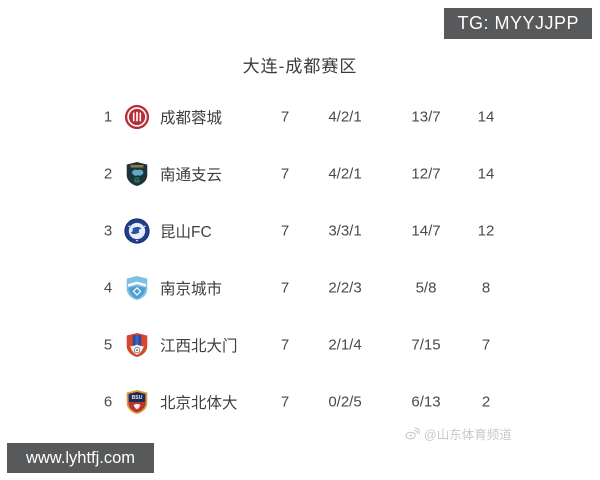  Describe the element at coordinates (199, 346) in the screenshot. I see `team-name-cell: 江西北大门` at that location.